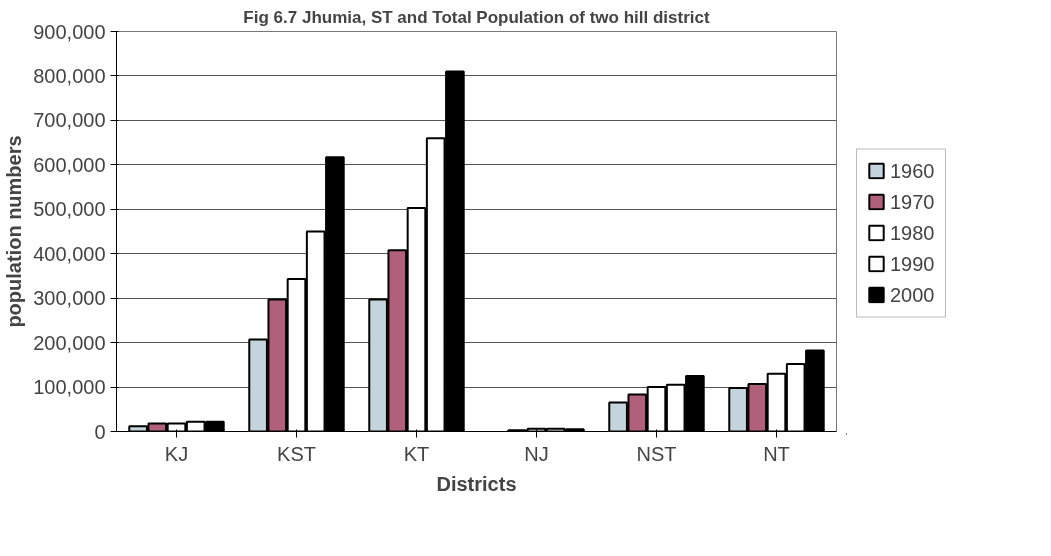 This screenshot has height=556, width=1051. What do you see at coordinates (69, 342) in the screenshot?
I see `y-tick-label: 200,000` at bounding box center [69, 342].